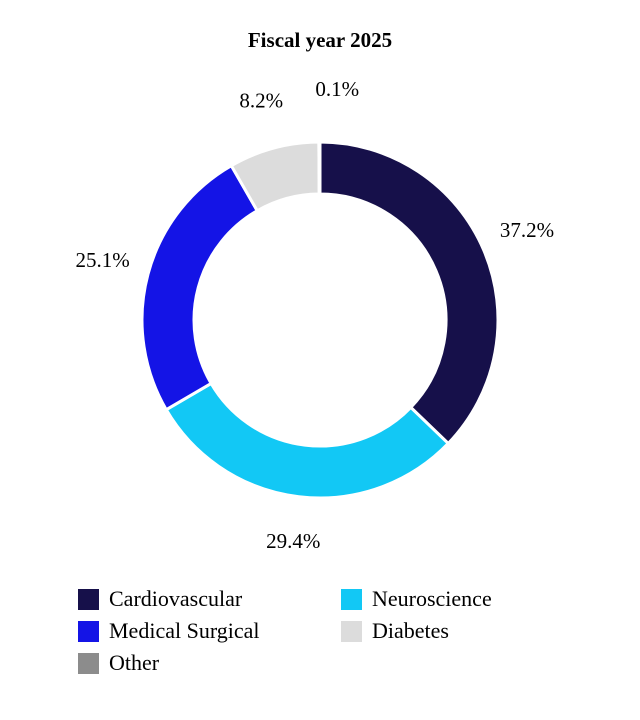 This screenshot has height=720, width=640. What do you see at coordinates (261, 101) in the screenshot?
I see `data-label-diabetes: 8.2%` at bounding box center [261, 101].